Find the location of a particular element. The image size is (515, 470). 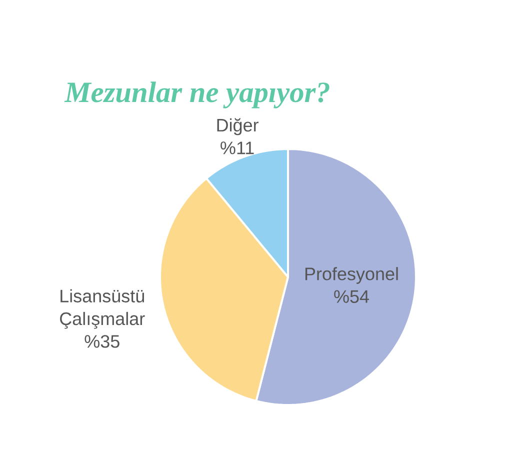

slice-label: Lisansüstü Çalışmalar is located at coordinates (102, 309).